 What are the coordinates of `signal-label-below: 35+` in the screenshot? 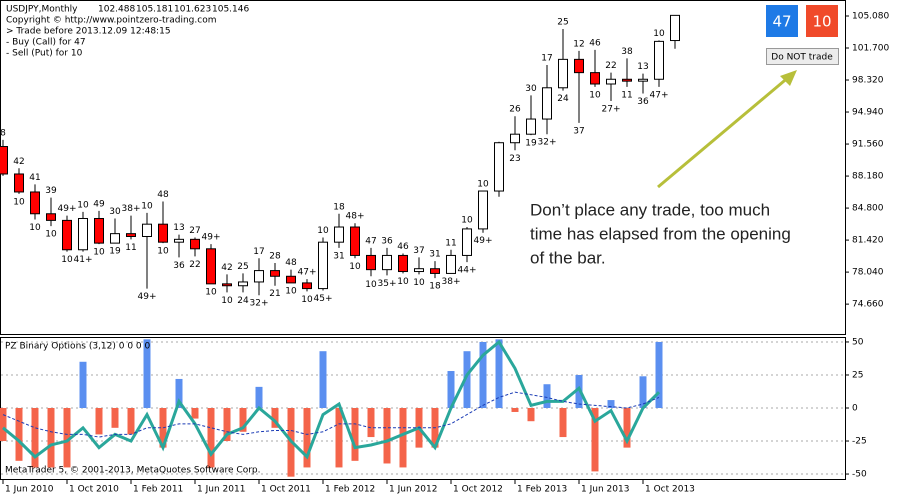 It's located at (387, 284).